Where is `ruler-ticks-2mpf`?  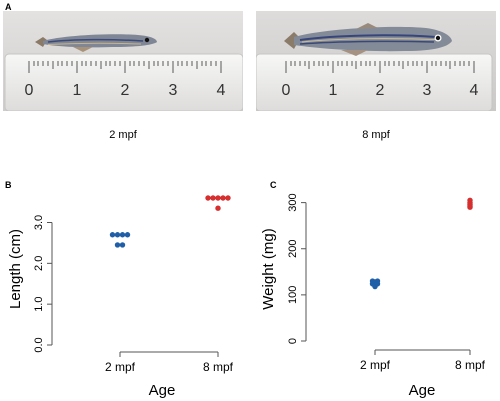
ruler-ticks-2mpf is located at coordinates (125, 67).